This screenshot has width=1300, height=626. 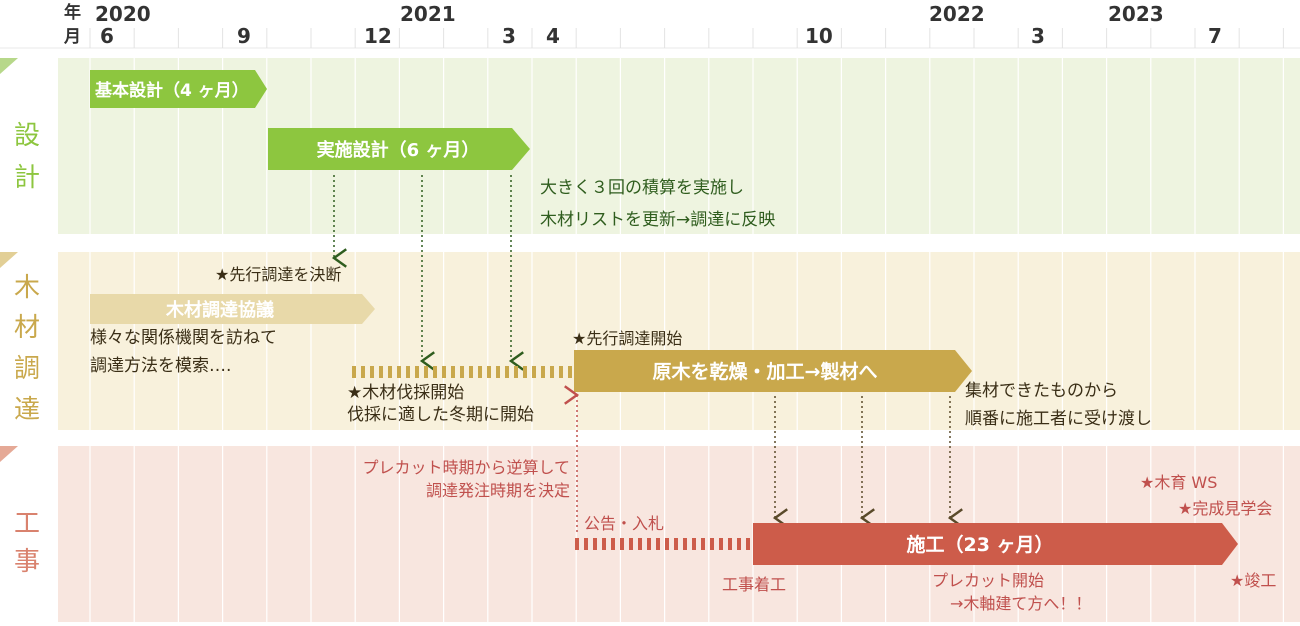 I want to click on year-label: 2022, so click(x=957, y=14).